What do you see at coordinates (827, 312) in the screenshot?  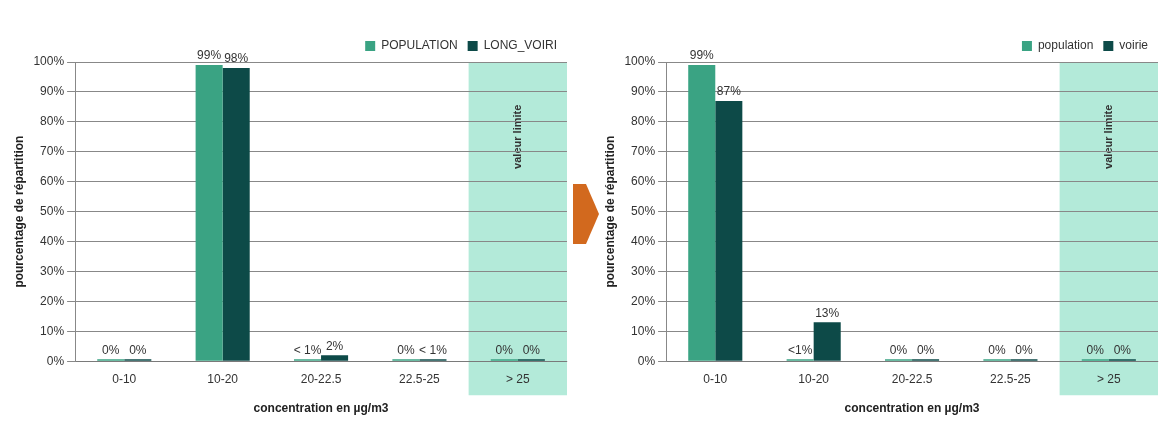 I see `data-label: 13%` at bounding box center [827, 312].